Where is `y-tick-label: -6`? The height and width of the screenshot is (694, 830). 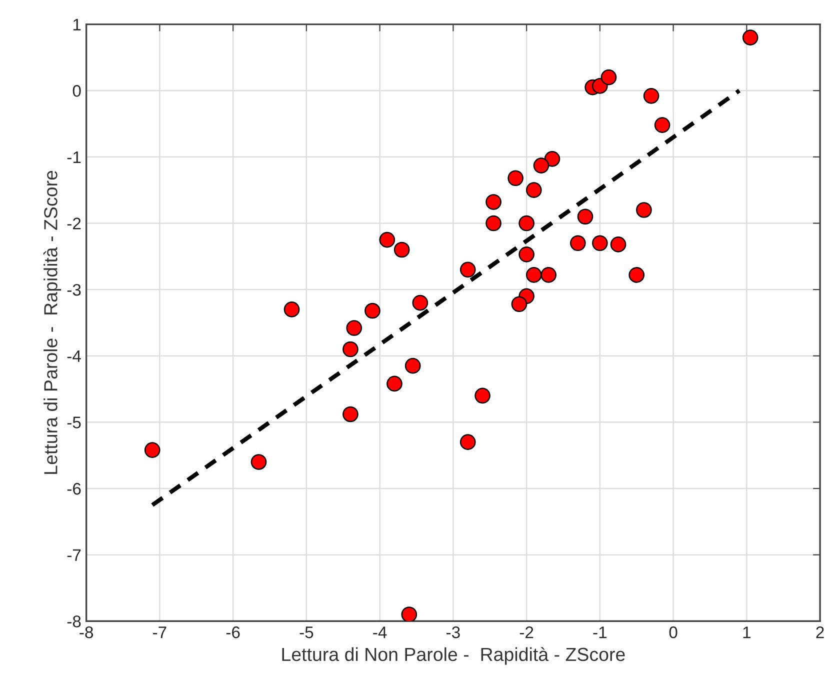
y-tick-label: -6 is located at coordinates (74, 488).